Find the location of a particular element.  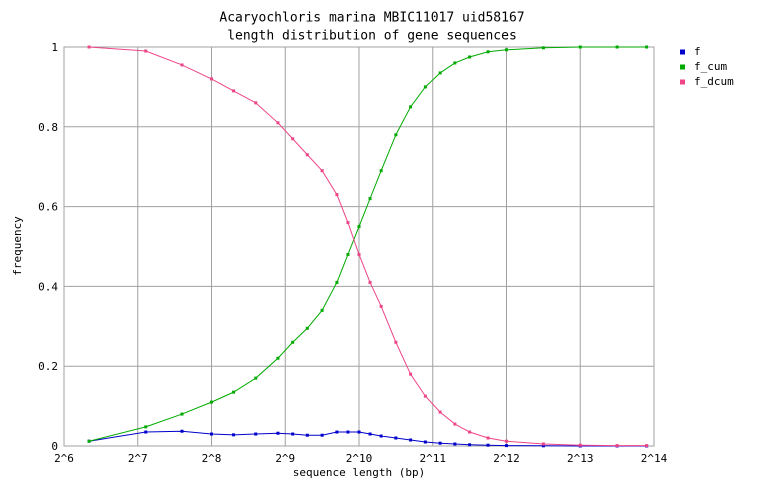

x-tick-label: 2^12 is located at coordinates (506, 458).